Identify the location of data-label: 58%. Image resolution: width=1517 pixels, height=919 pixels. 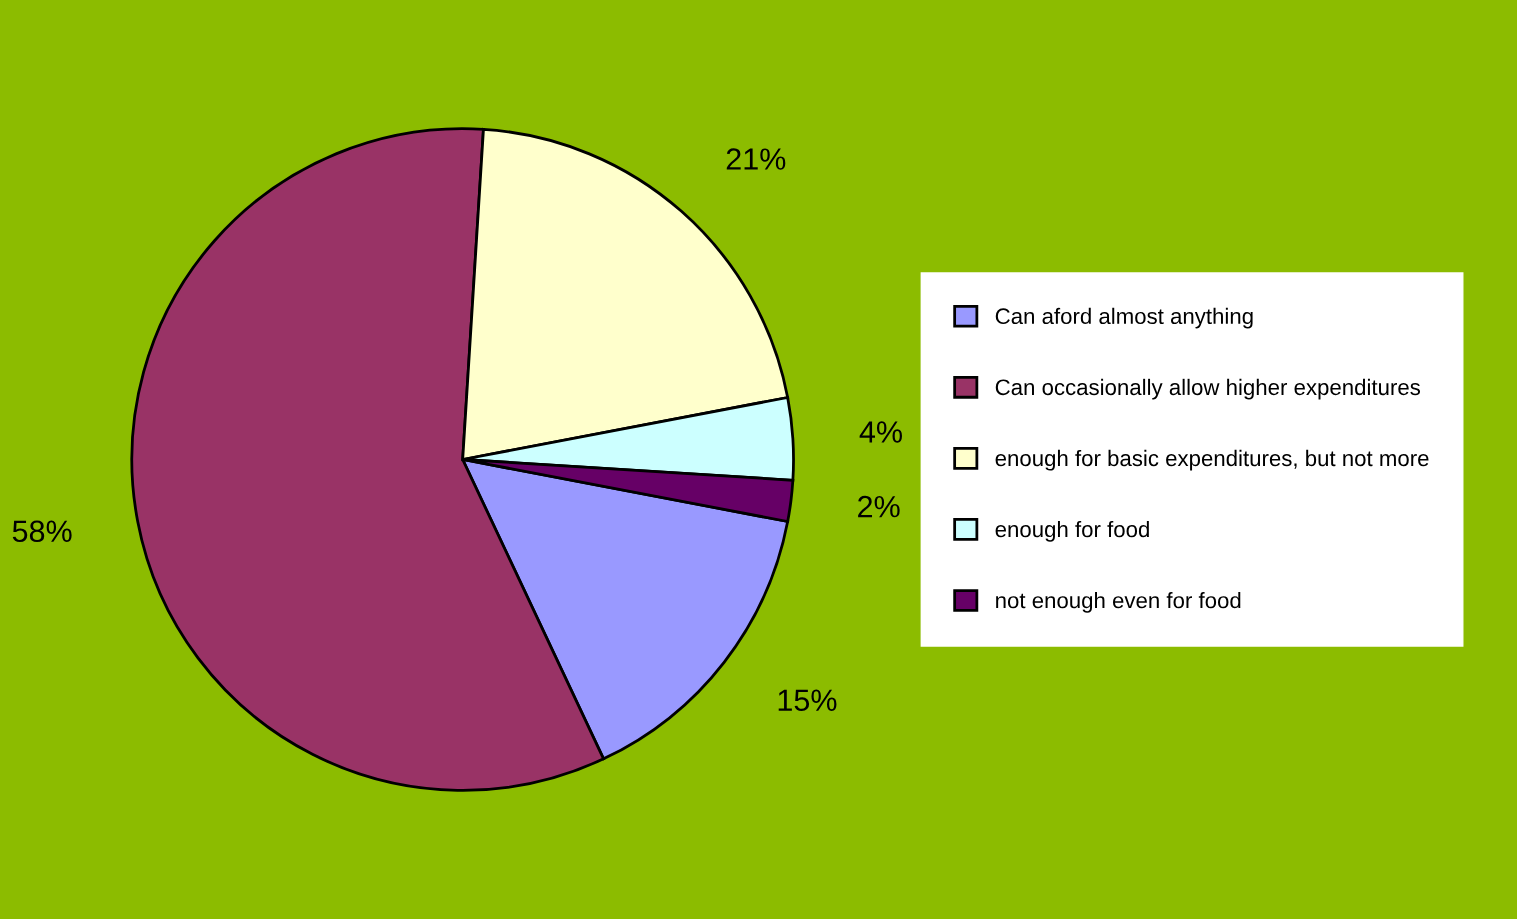
(42, 531).